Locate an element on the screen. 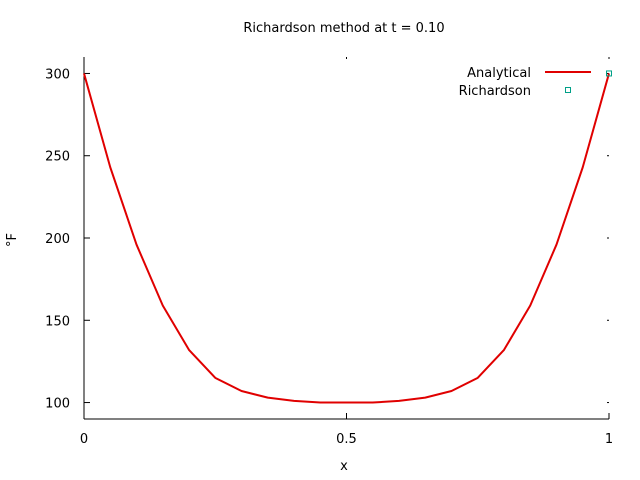 The height and width of the screenshot is (480, 640). series-point-richardson is located at coordinates (609, 73).